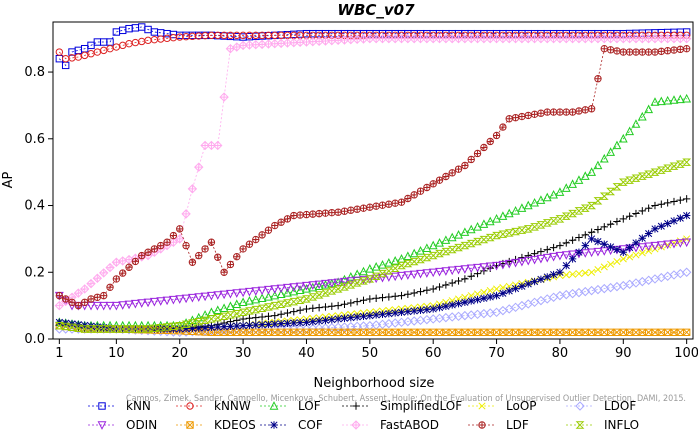 Image resolution: width=698 pixels, height=434 pixels. Describe the element at coordinates (34, 339) in the screenshot. I see `y-tick-label: 0.0` at that location.